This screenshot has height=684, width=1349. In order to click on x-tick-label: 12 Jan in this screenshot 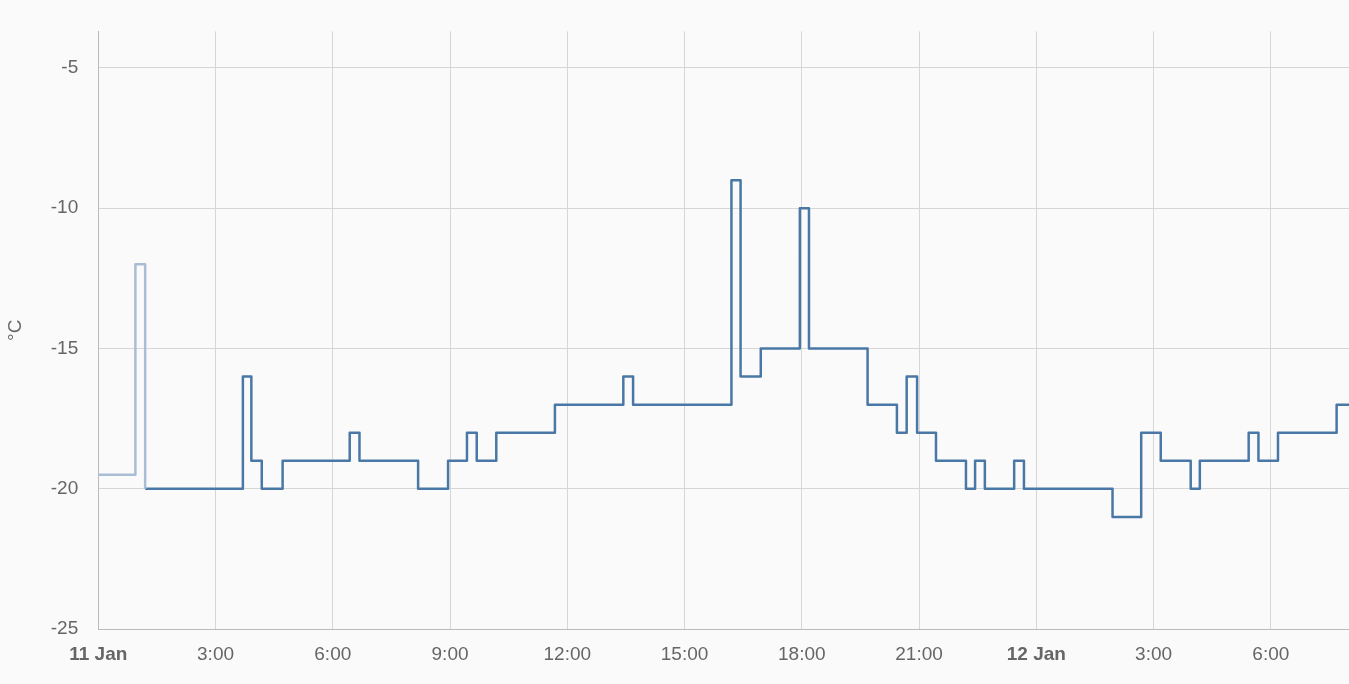, I will do `click(1036, 653)`.